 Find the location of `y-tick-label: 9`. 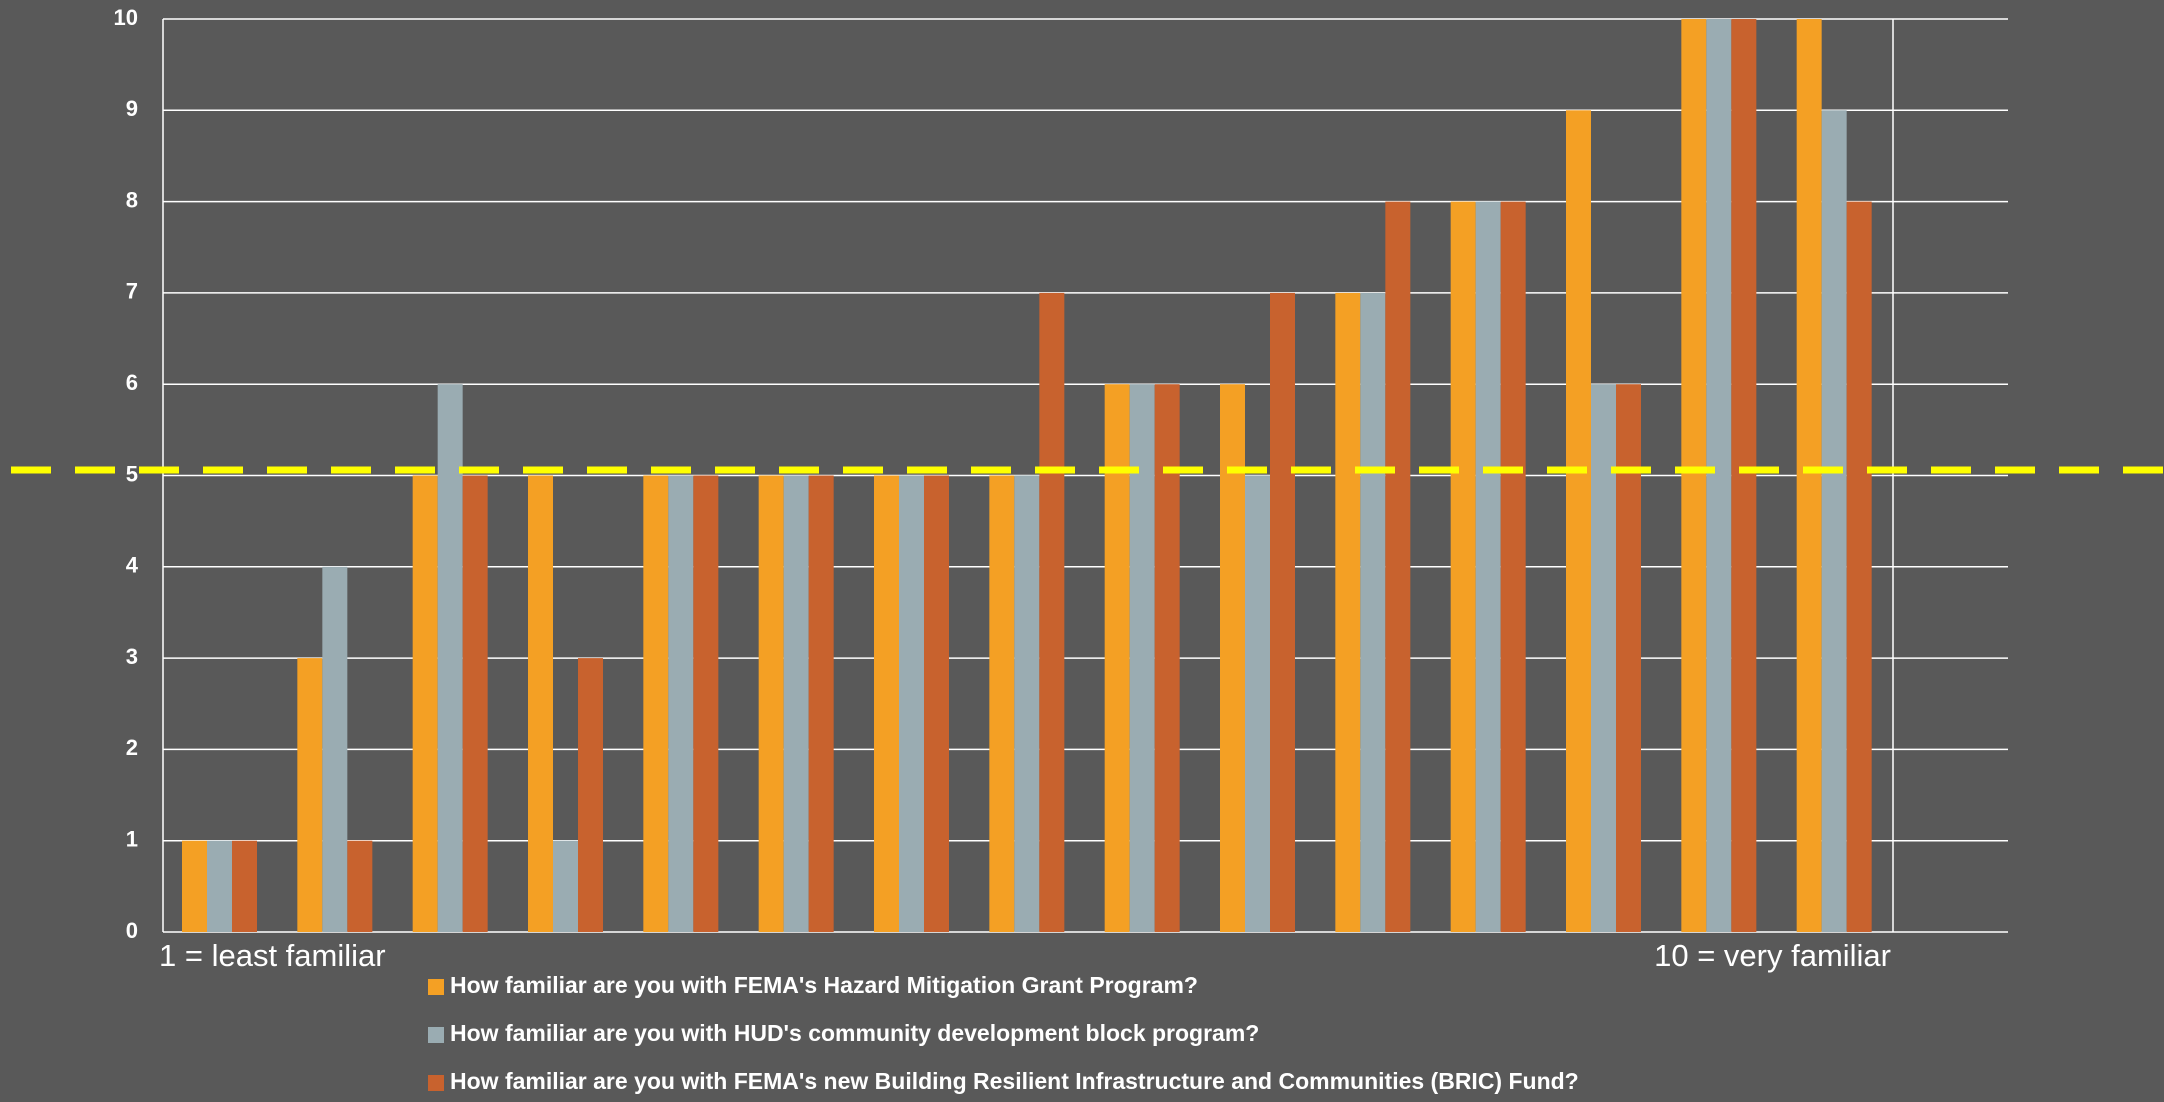

y-tick-label: 9 is located at coordinates (132, 108).